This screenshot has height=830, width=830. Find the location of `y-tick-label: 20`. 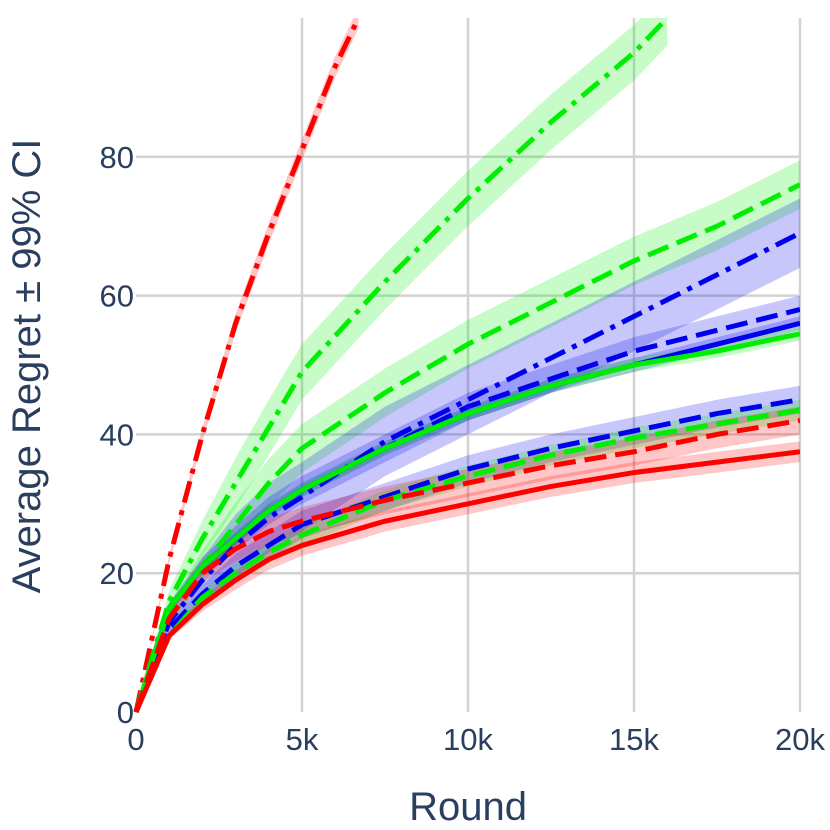

y-tick-label: 20 is located at coordinates (117, 573).